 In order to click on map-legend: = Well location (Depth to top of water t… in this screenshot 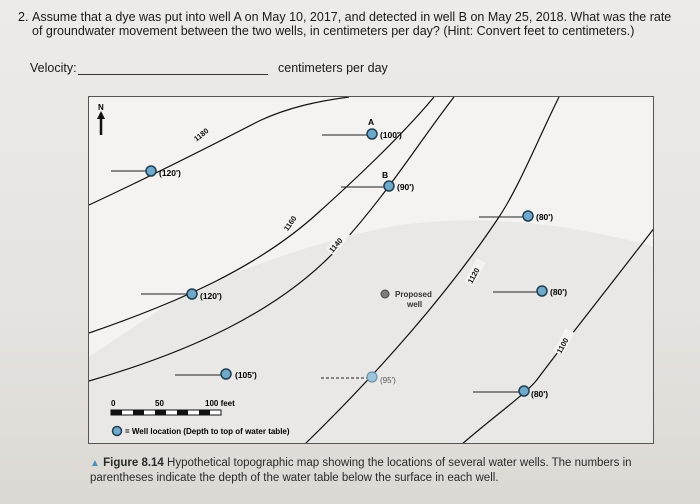, I will do `click(200, 431)`.